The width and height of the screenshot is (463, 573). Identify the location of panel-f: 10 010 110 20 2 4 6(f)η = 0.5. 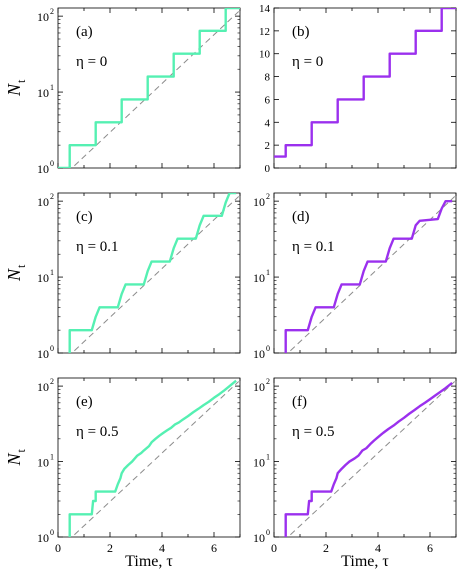
(355, 466).